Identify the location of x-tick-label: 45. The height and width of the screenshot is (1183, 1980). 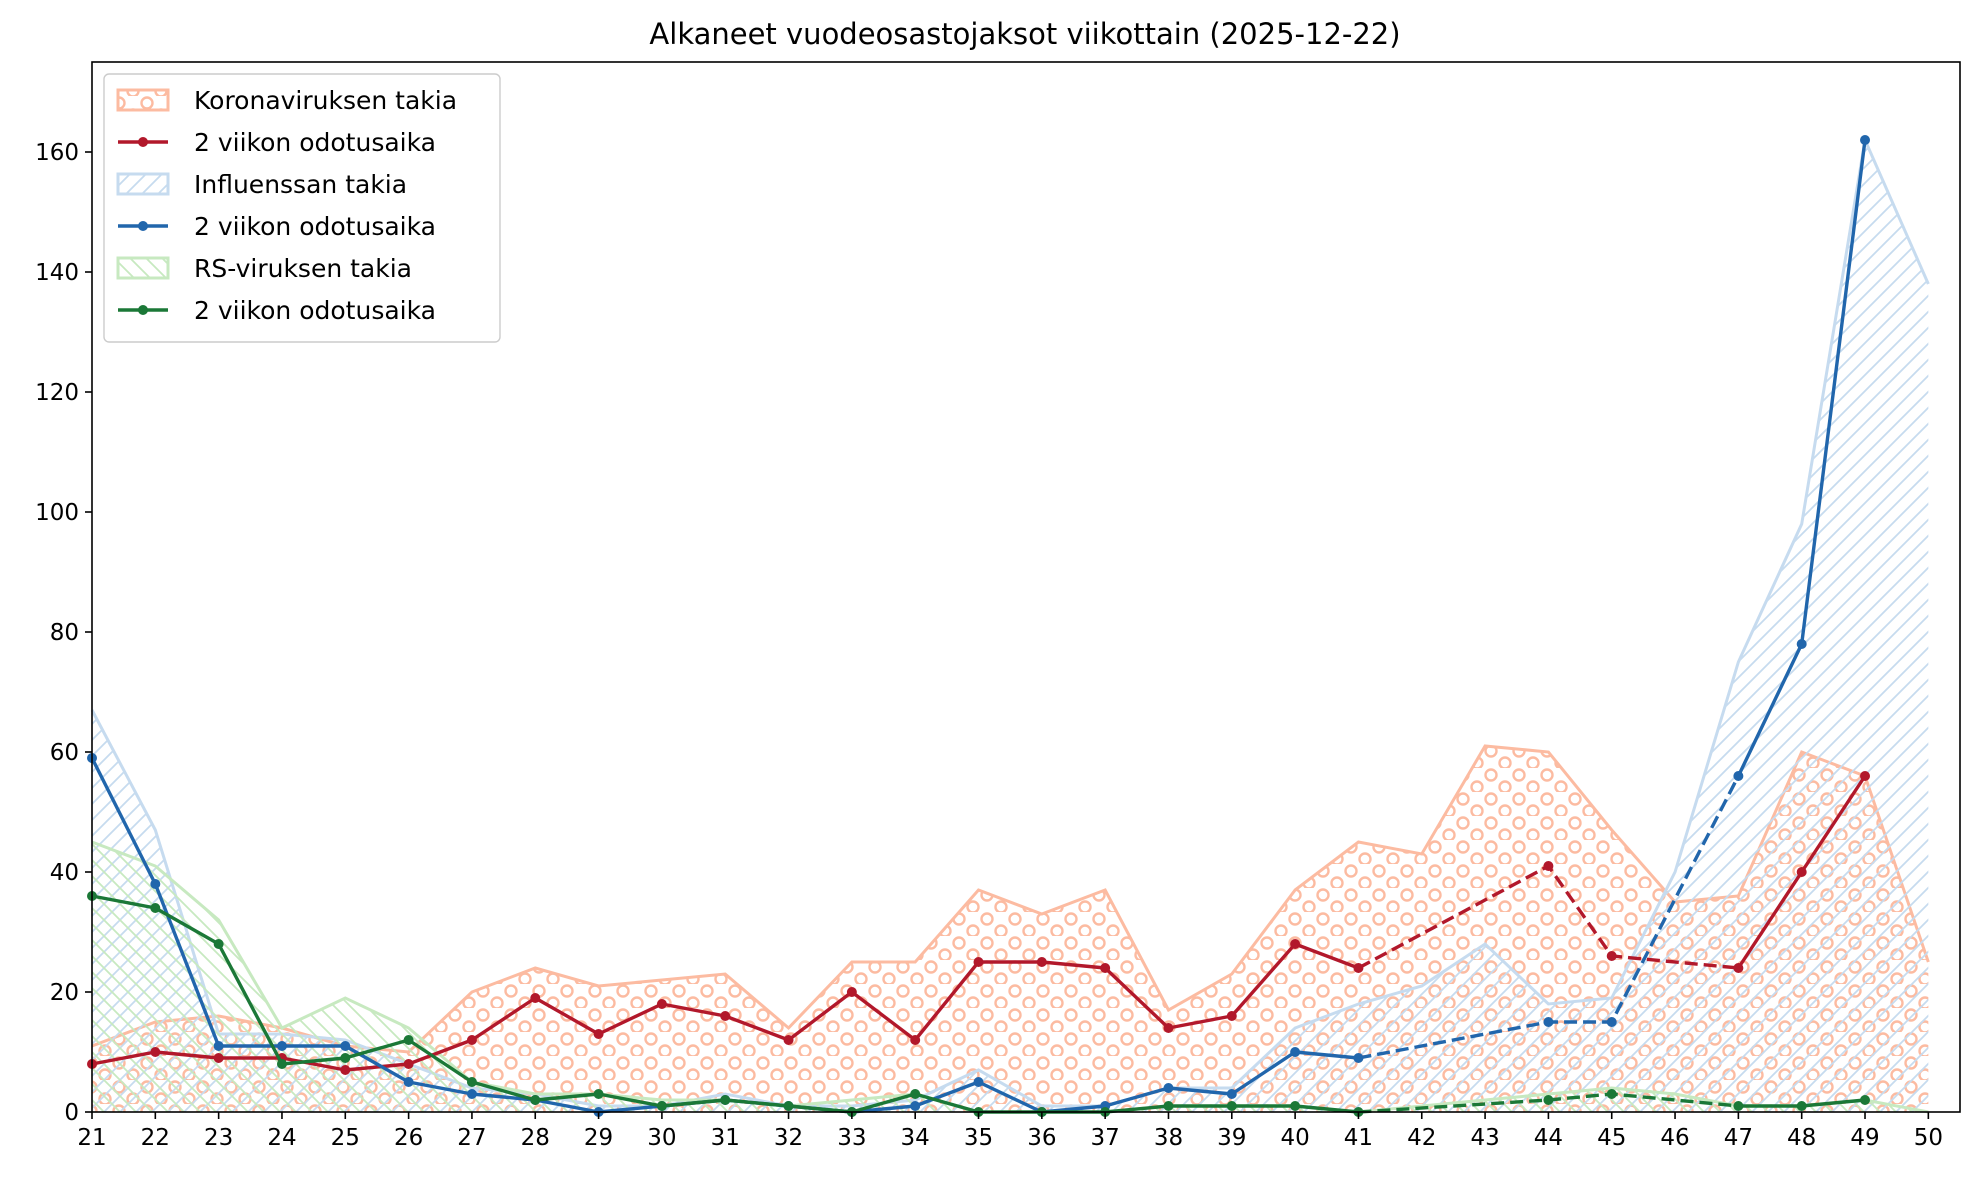
(1611, 1138).